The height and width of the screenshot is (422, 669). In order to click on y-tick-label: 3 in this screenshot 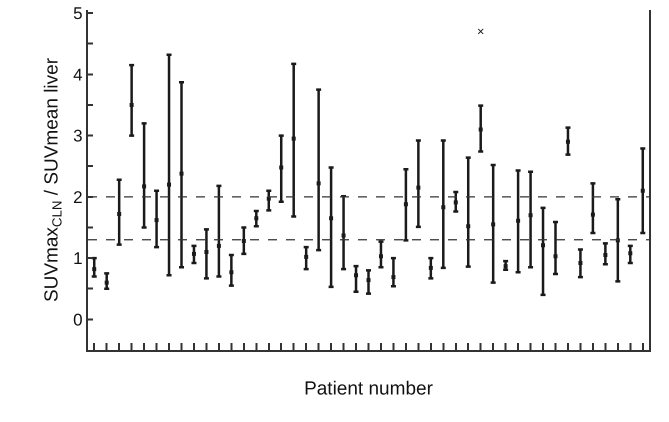, I will do `click(78, 136)`.